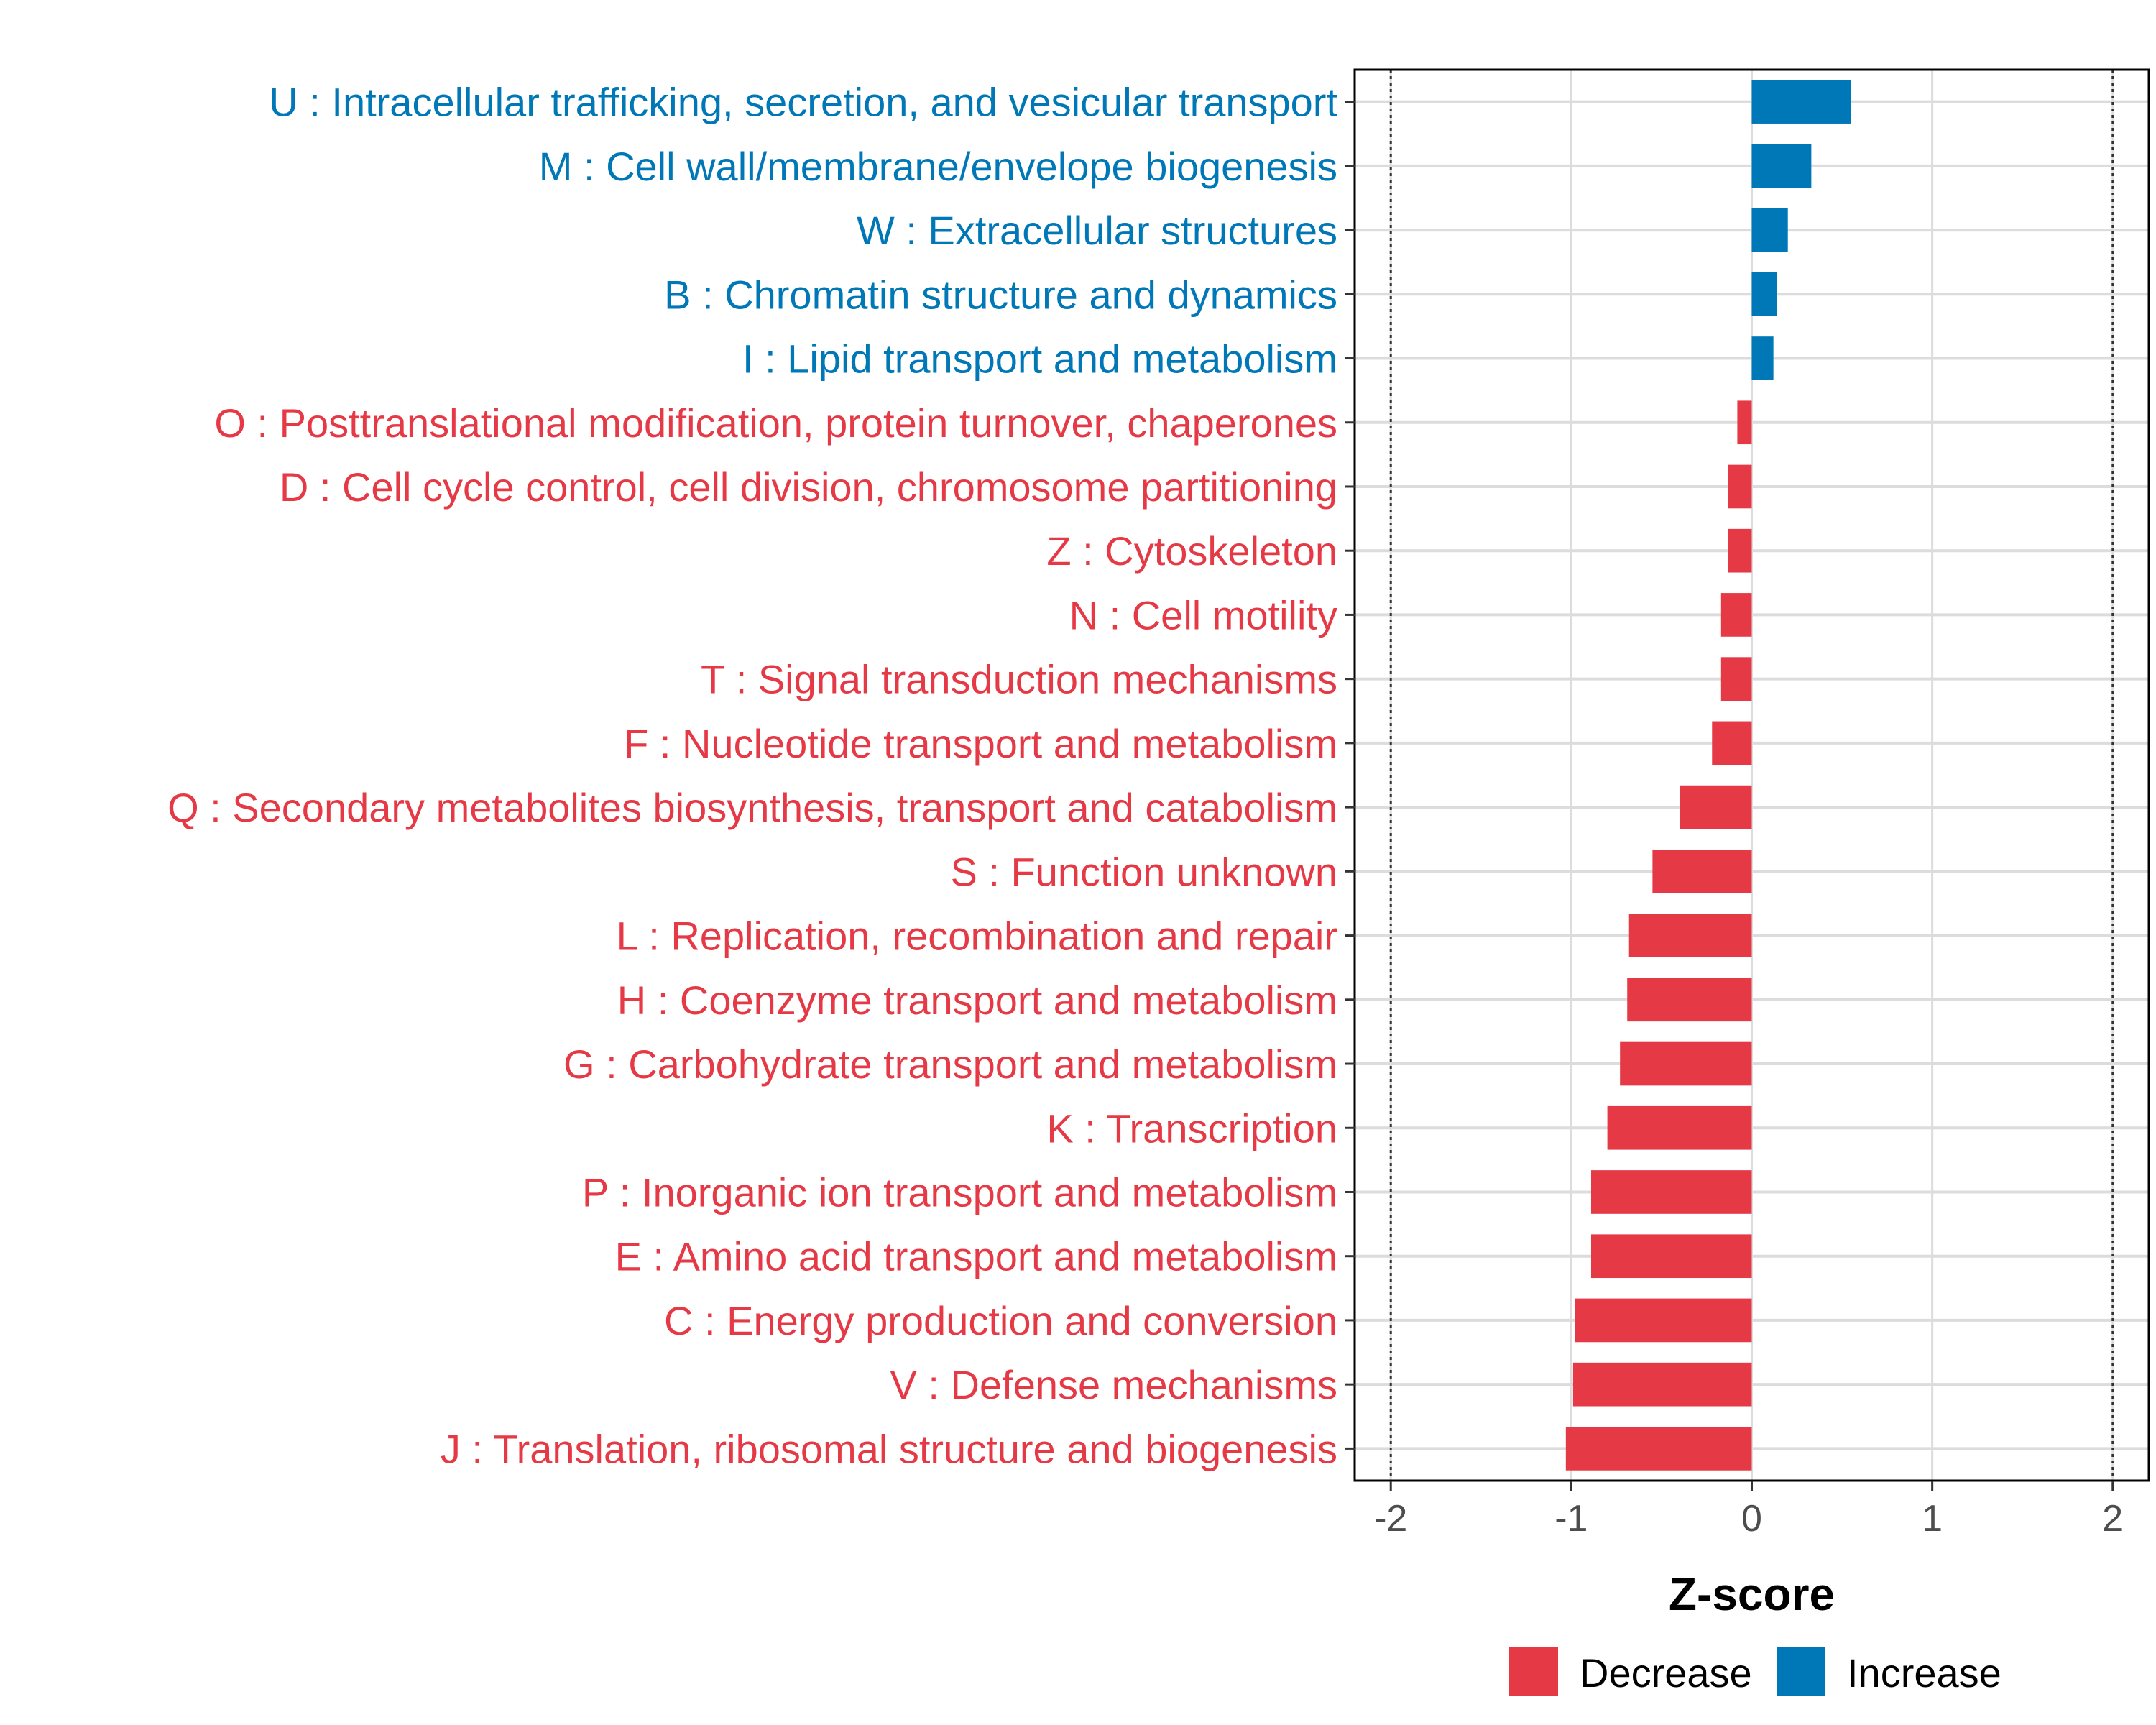 This screenshot has width=2156, height=1725. I want to click on category-label: E : Amino acid transport and metabolism, so click(976, 1256).